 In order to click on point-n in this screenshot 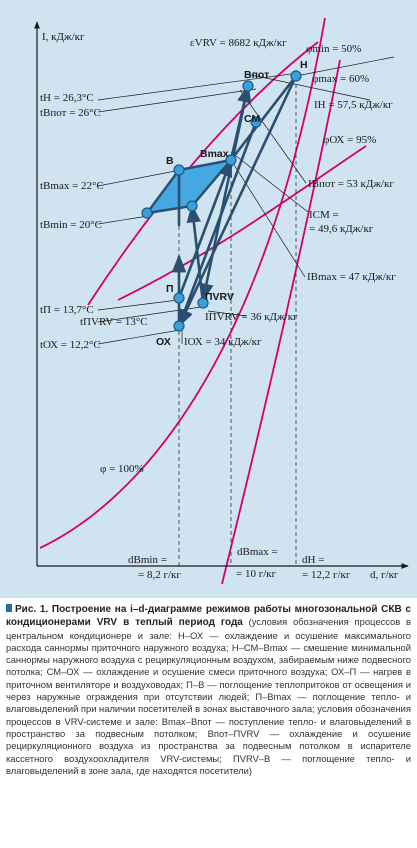, I will do `click(296, 76)`.